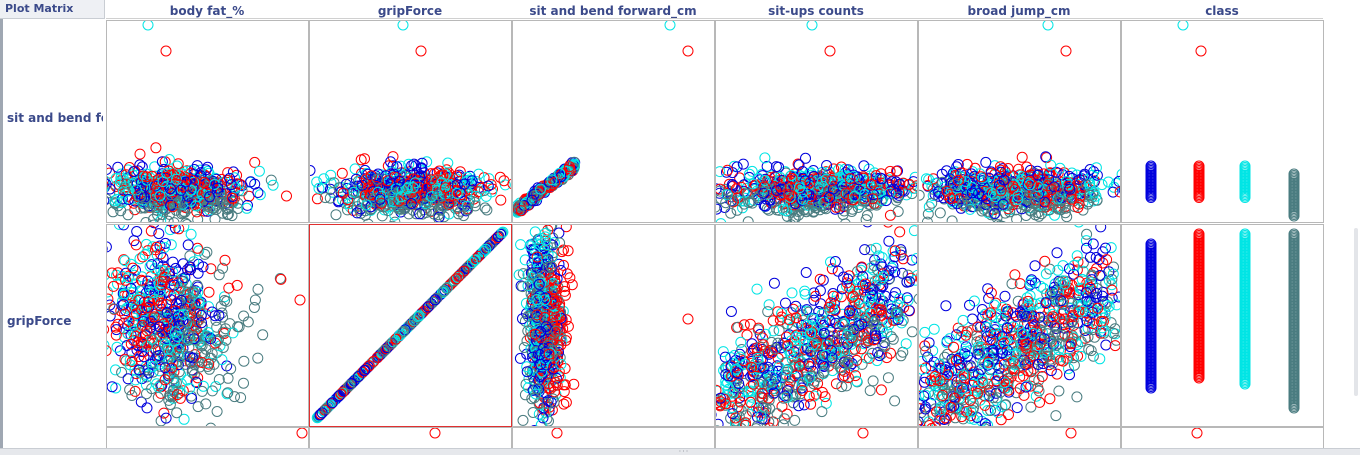 The width and height of the screenshot is (1360, 456). I want to click on plot-cell-r2-c5, so click(1223, 438).